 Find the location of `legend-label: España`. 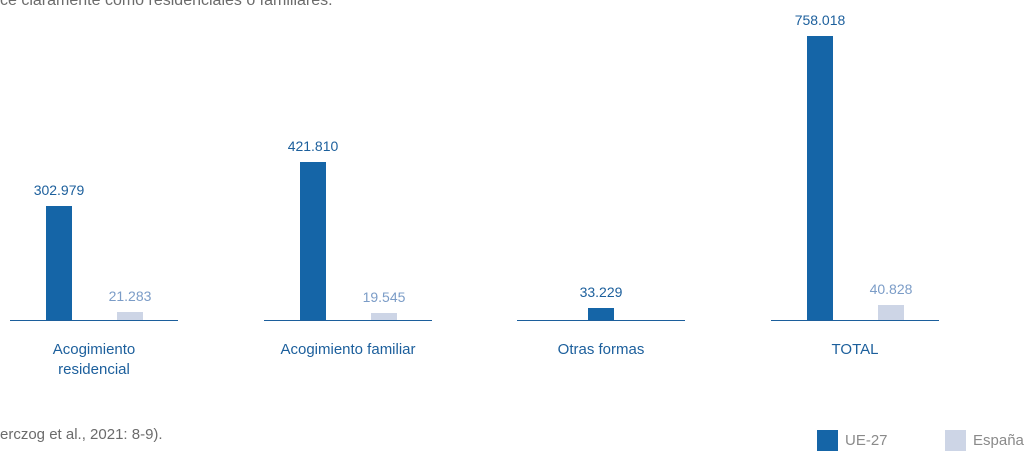

legend-label: España is located at coordinates (998, 440).